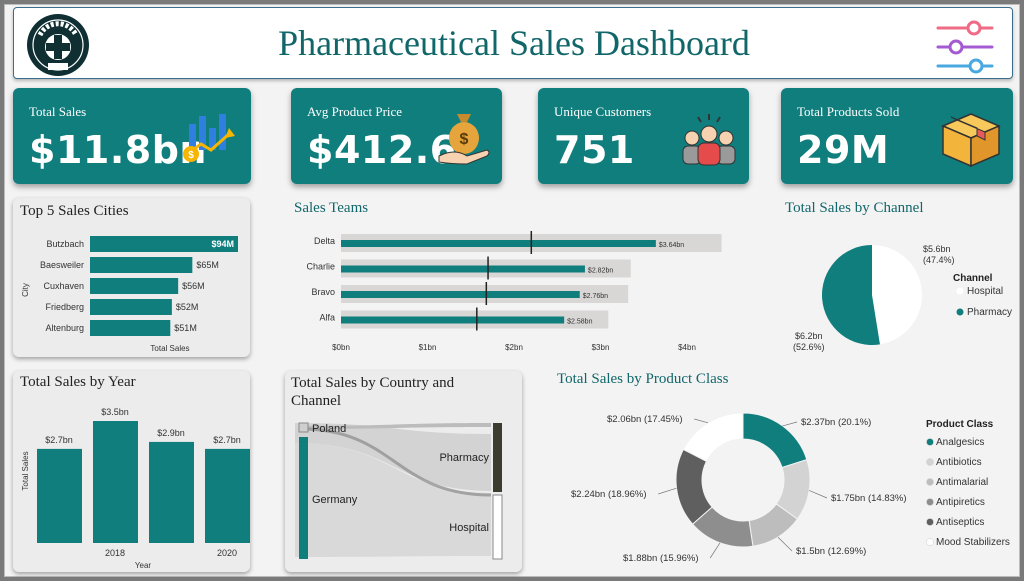 The width and height of the screenshot is (1024, 581). Describe the element at coordinates (143, 565) in the screenshot. I see `x-axis-label: Year` at that location.